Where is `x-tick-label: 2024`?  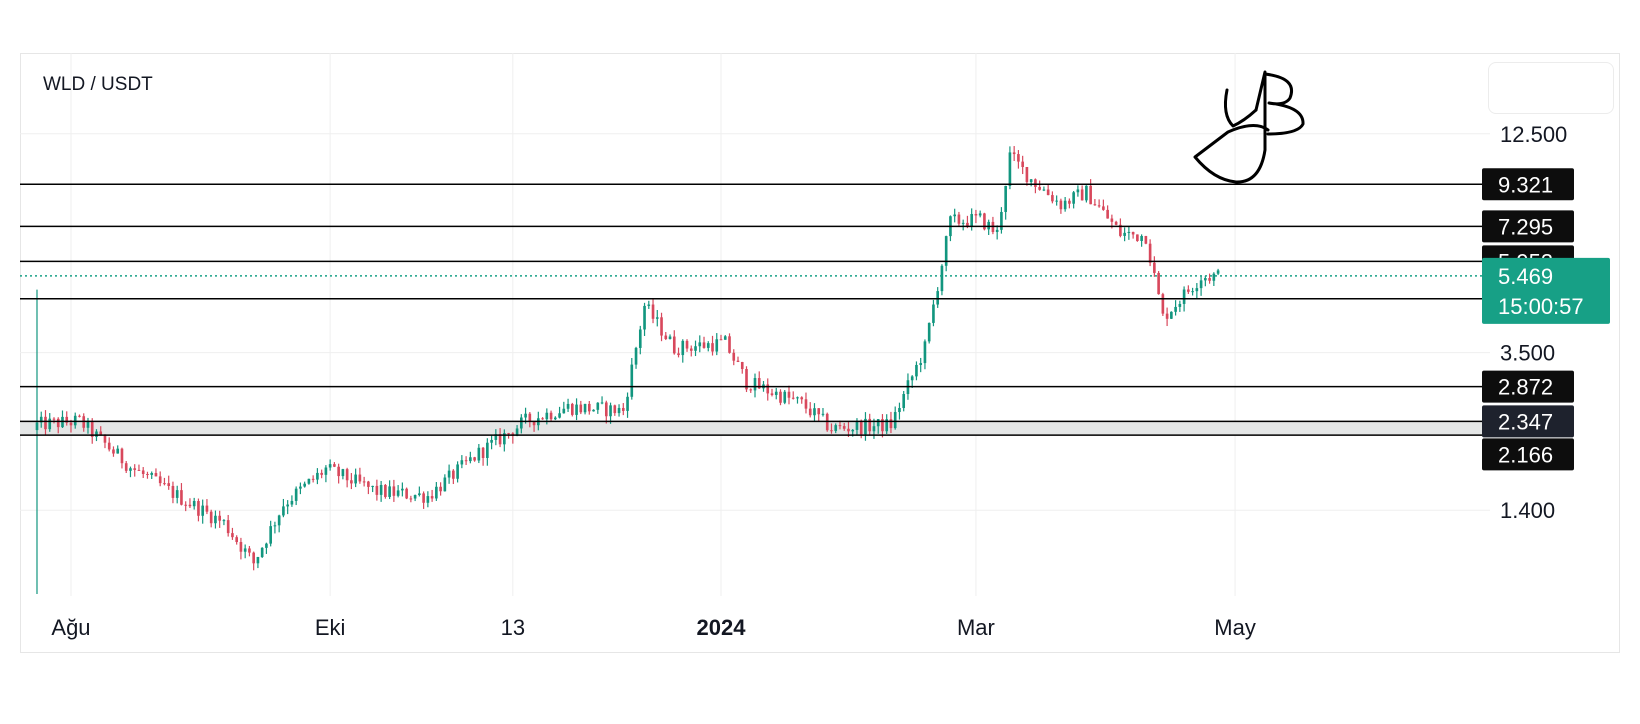
x-tick-label: 2024 is located at coordinates (722, 627).